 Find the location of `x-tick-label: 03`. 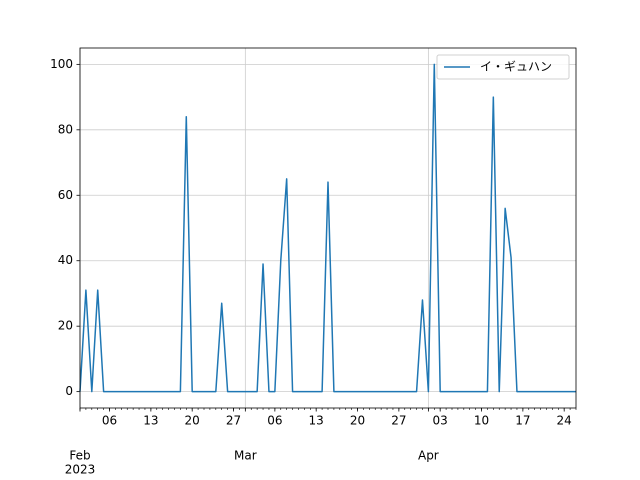

x-tick-label: 03 is located at coordinates (440, 421).